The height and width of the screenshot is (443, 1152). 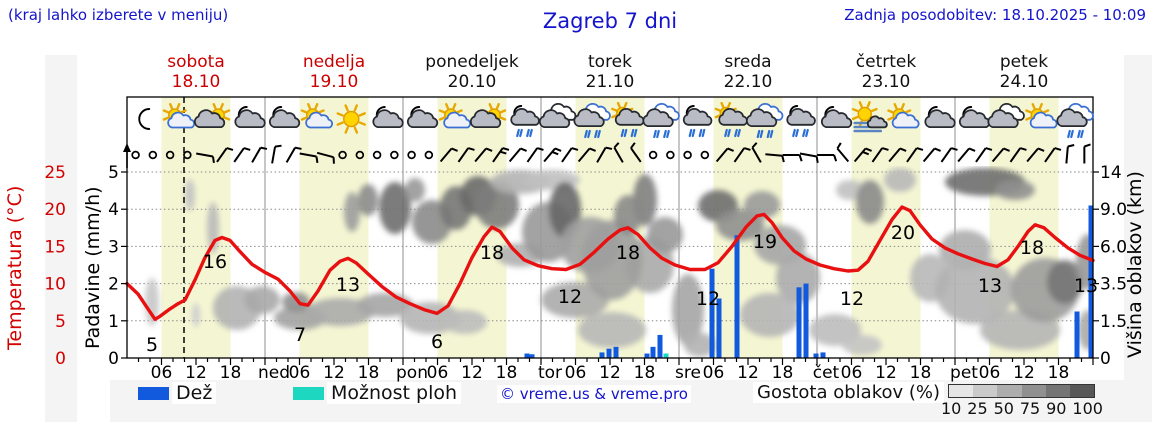 I want to click on svg-text: 1, so click(x=113, y=322).